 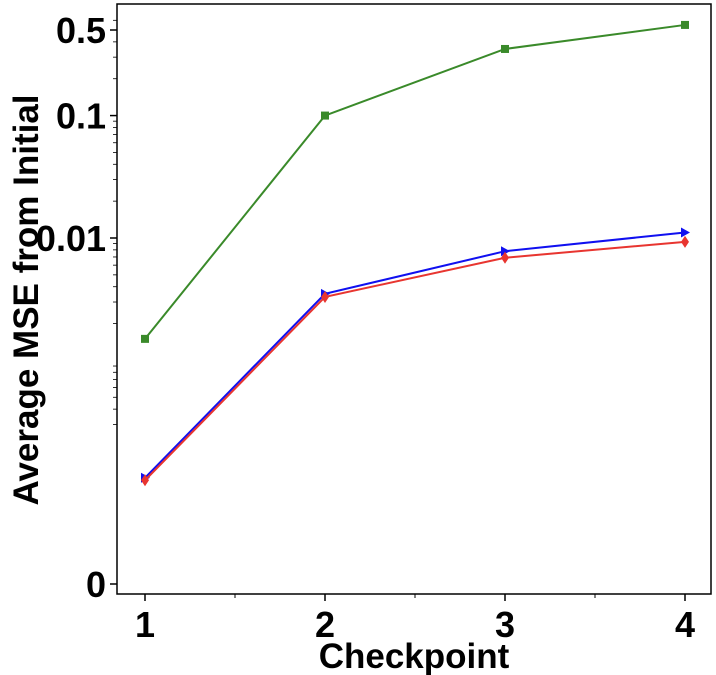 What do you see at coordinates (505, 624) in the screenshot?
I see `x-tick-label: 3` at bounding box center [505, 624].